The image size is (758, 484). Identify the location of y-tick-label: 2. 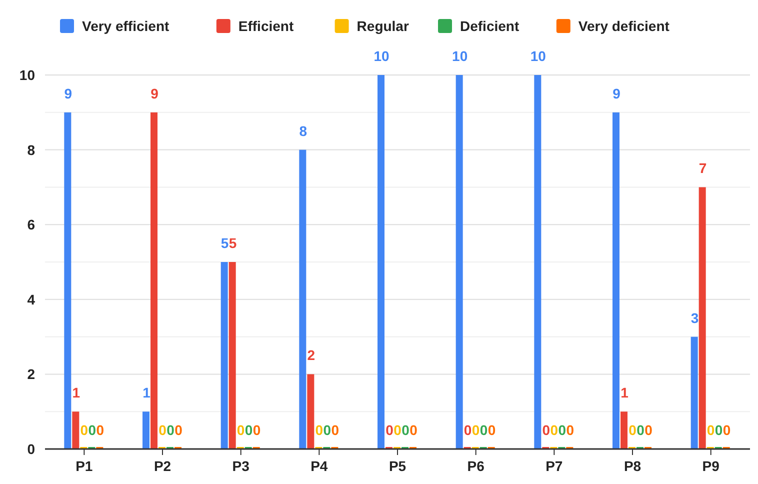
(31, 374).